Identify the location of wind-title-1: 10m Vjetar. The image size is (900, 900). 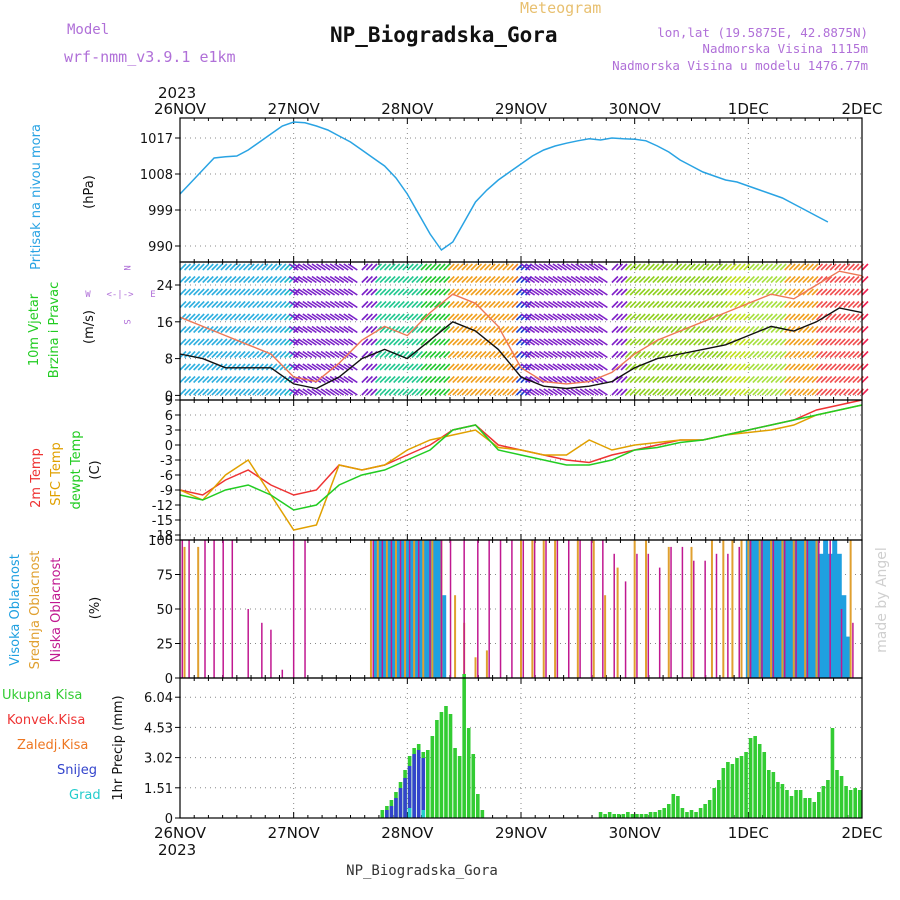
(34, 329).